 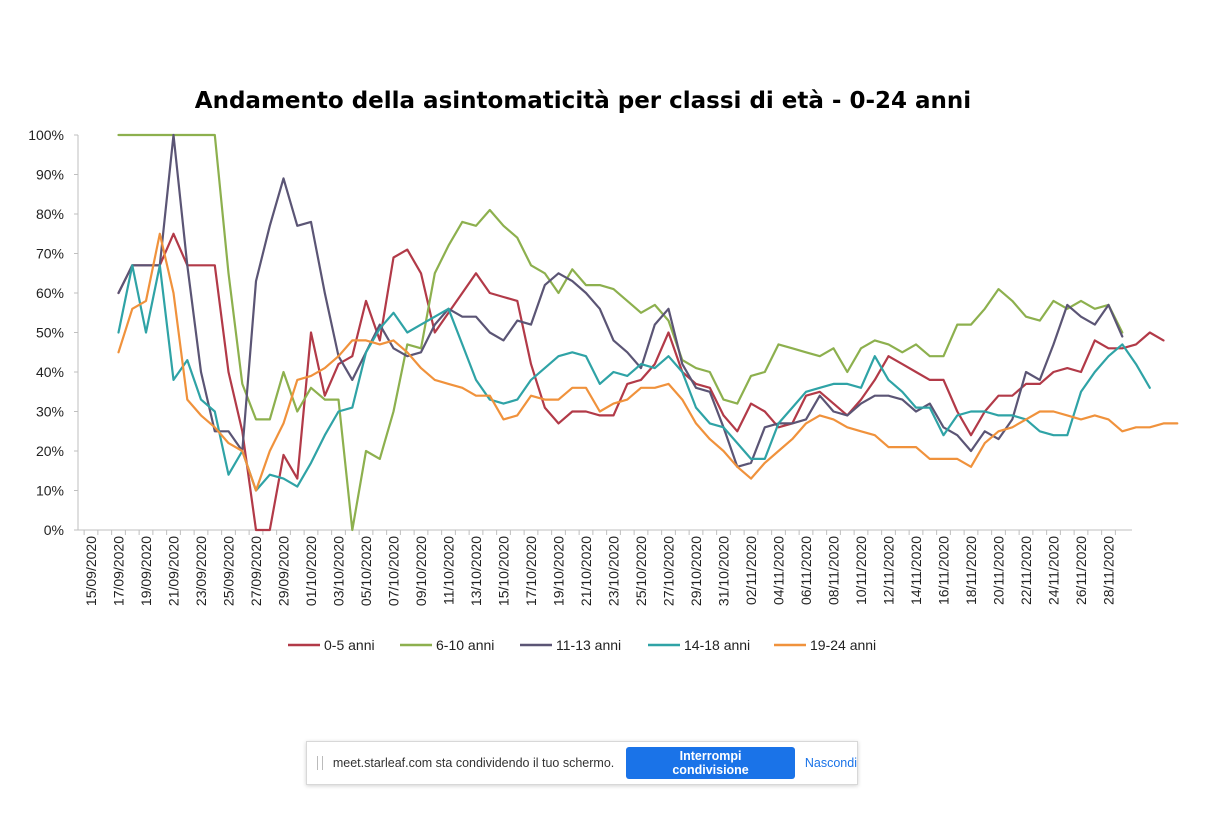 I want to click on y-tick-label: 90%, so click(x=50, y=175).